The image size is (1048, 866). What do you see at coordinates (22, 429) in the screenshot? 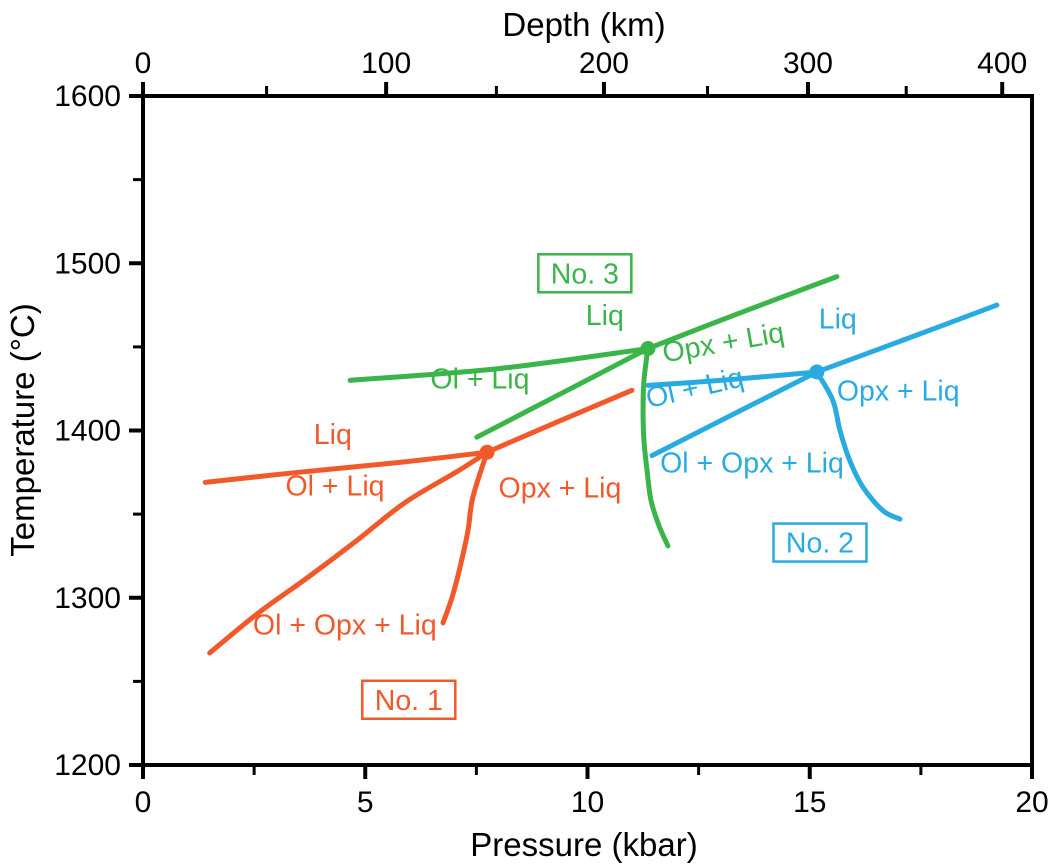
I see `y-axis-title: Temperature (°C)` at bounding box center [22, 429].